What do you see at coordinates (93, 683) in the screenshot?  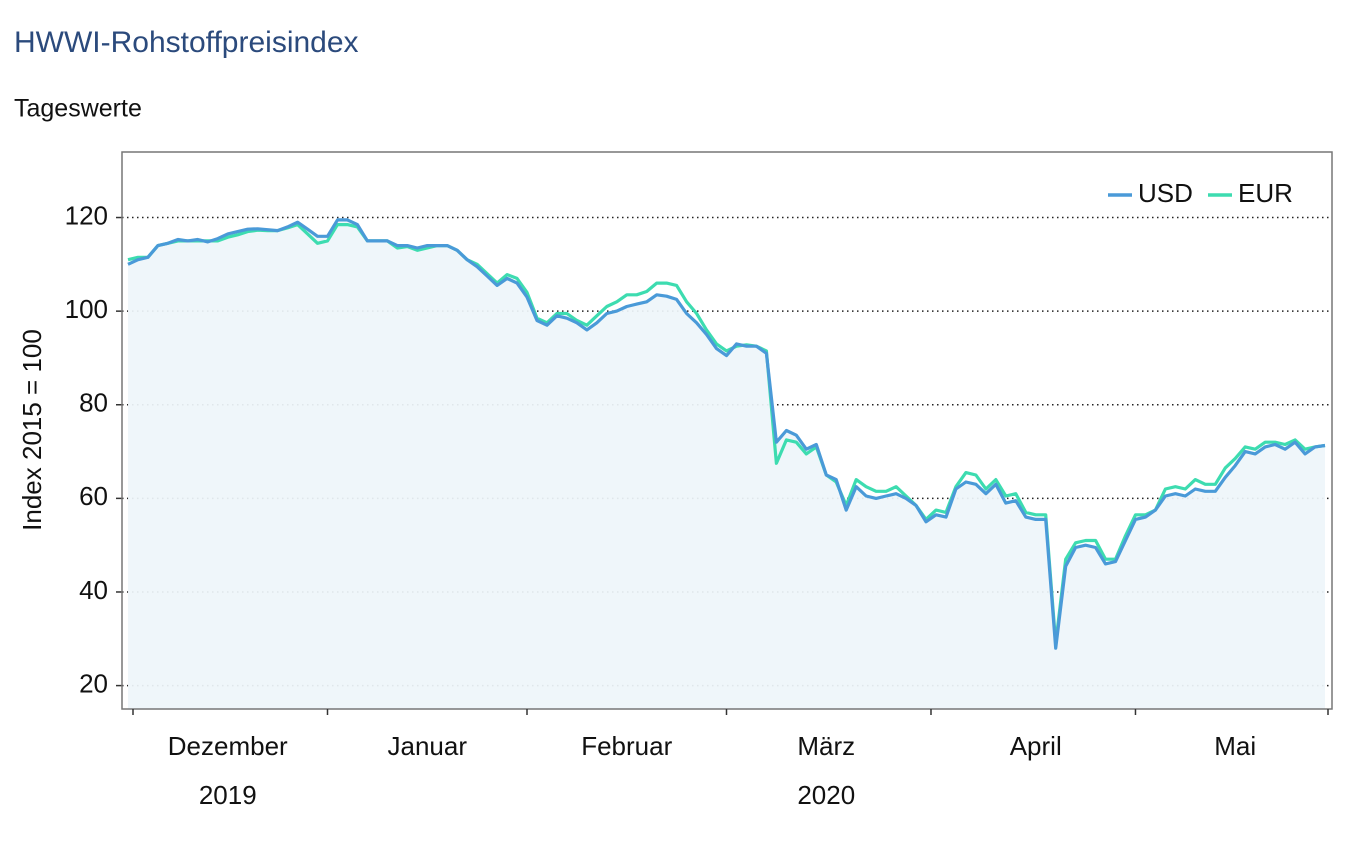 I see `y-tick-label: 20` at bounding box center [93, 683].